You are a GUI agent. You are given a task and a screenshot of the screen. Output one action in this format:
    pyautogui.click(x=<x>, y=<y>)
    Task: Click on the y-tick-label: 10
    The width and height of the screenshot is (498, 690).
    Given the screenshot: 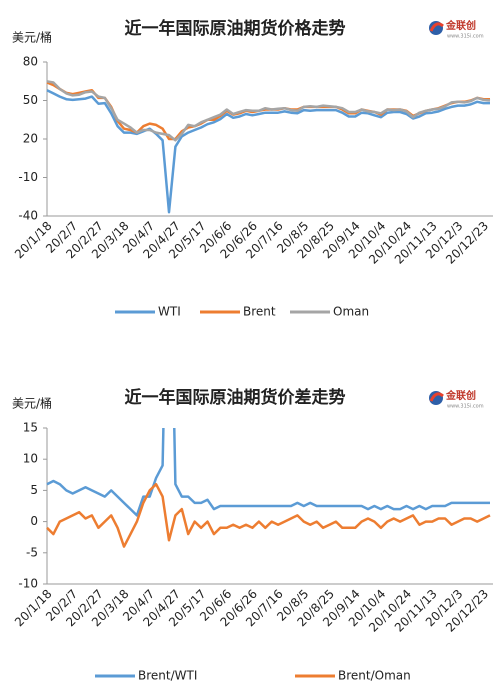 What is the action you would take?
    pyautogui.click(x=30, y=459)
    